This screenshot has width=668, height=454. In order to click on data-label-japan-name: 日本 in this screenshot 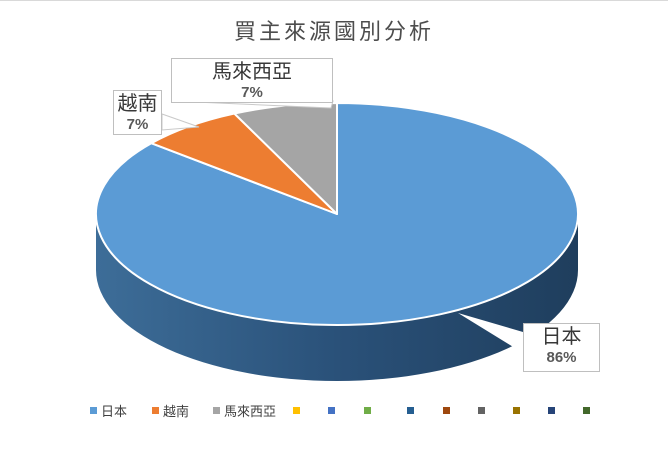, I will do `click(561, 337)`.